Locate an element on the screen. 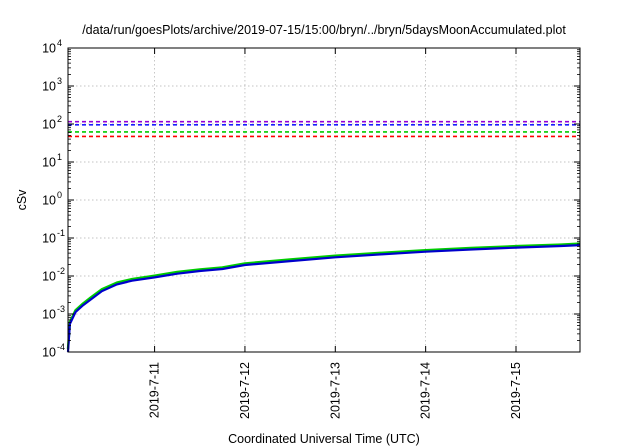  x-tick-label: 2019-7-12 is located at coordinates (245, 390).